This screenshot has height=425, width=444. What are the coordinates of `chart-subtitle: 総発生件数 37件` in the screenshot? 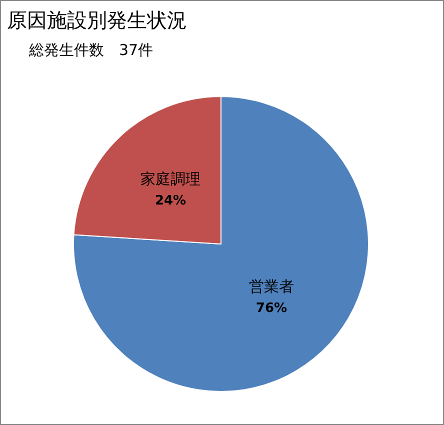 It's located at (91, 50).